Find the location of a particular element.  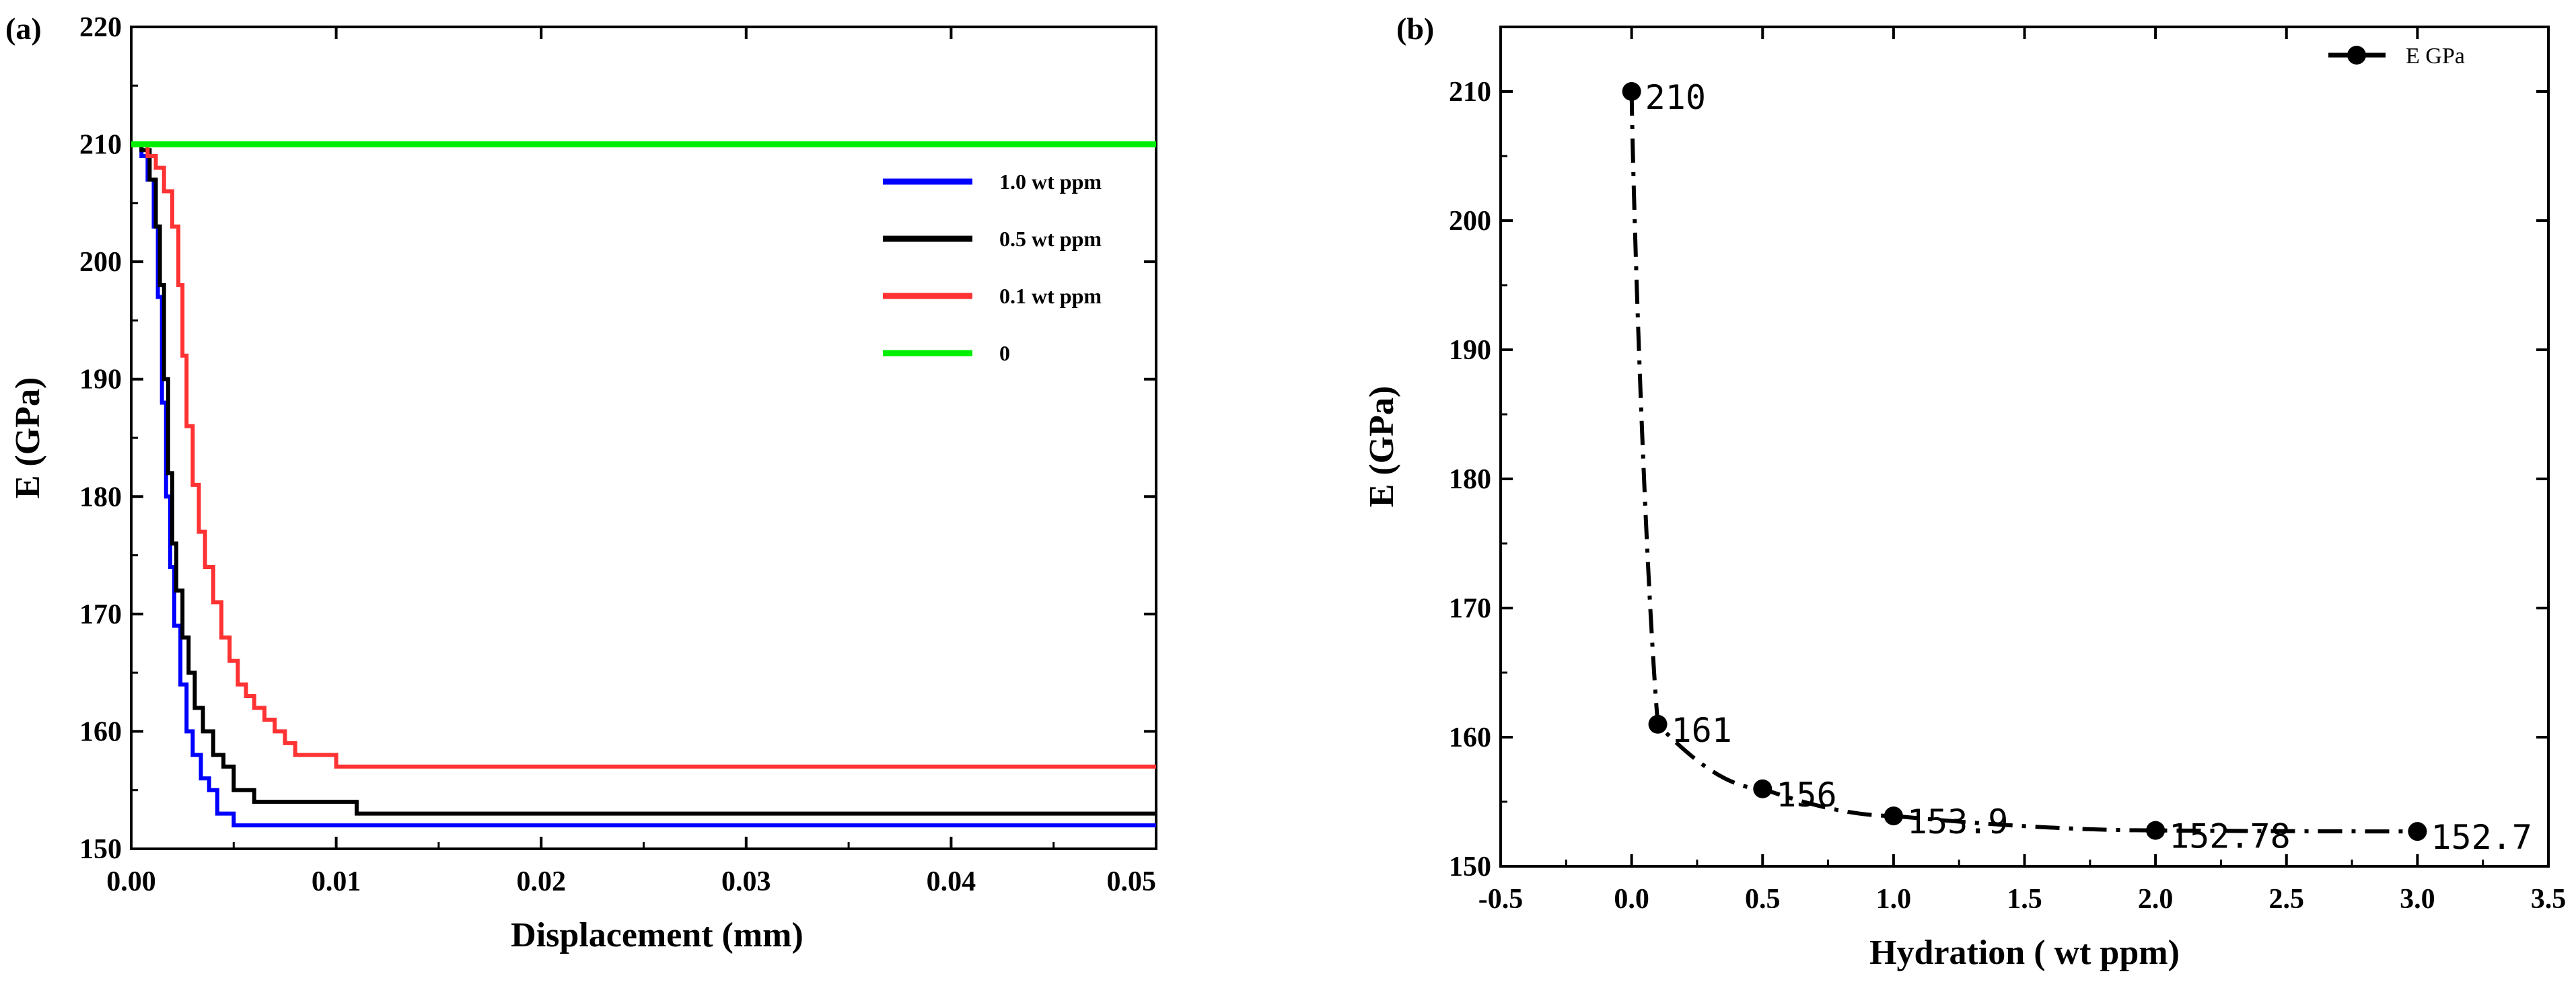

legend: E GPa is located at coordinates (2396, 56).